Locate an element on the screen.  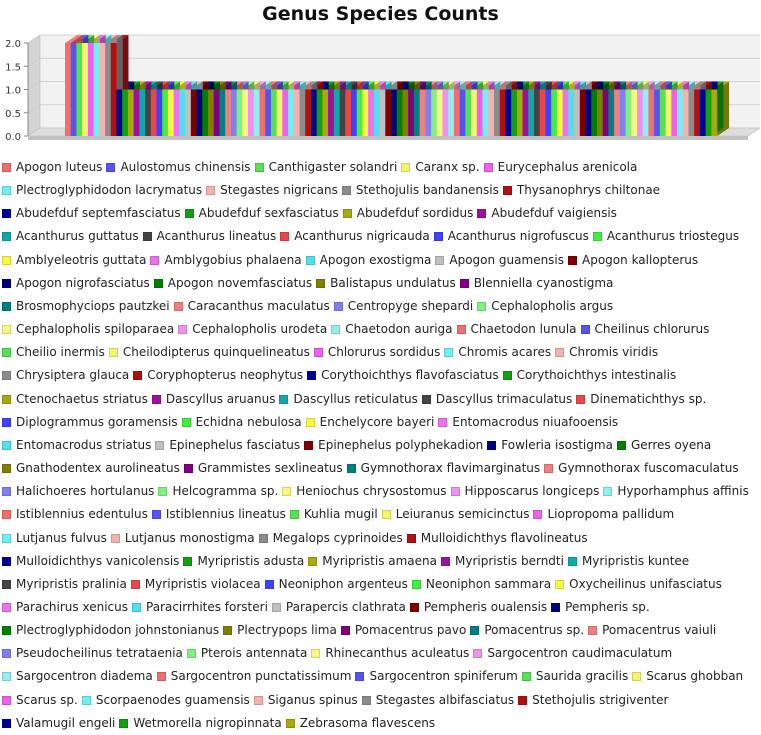
legend-label: Lutjanus monostigma is located at coordinates (189, 537).